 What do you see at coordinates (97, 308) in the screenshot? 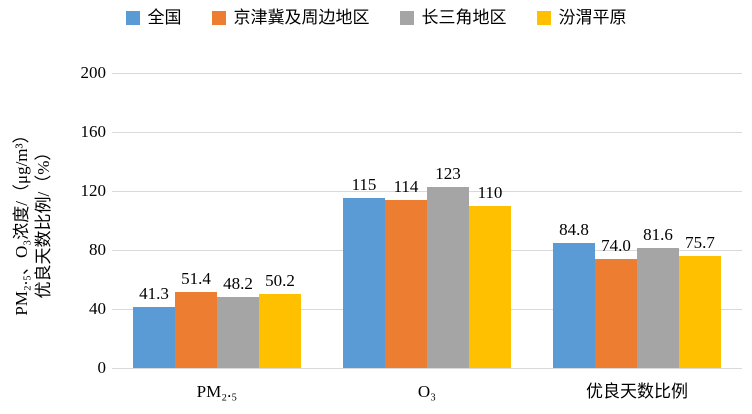
I see `y-tick-label-40: 40` at bounding box center [97, 308].